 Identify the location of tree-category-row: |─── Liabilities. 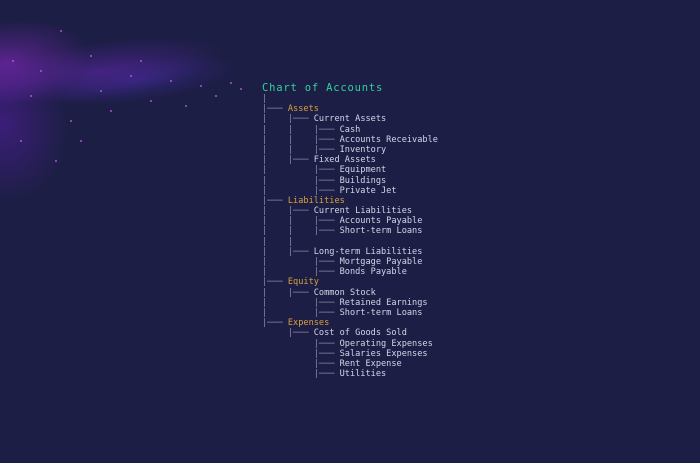
(350, 201).